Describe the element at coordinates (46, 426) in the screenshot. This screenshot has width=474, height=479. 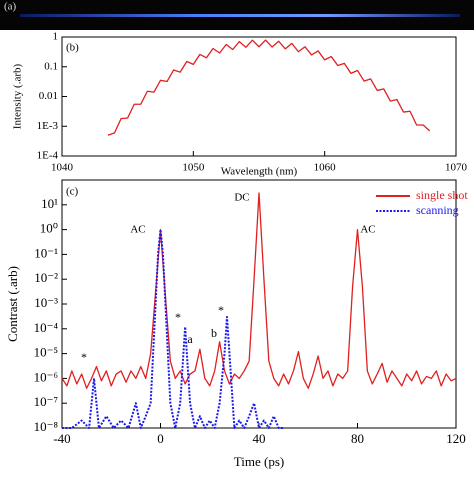
I see `y-tick-label: 10⁻⁸` at that location.